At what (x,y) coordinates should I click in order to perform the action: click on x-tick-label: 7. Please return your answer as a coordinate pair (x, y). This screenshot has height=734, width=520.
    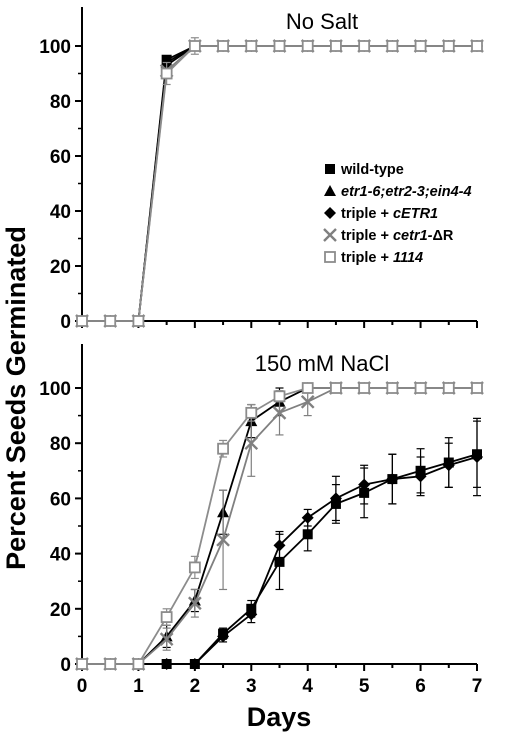
    Looking at the image, I should click on (477, 686).